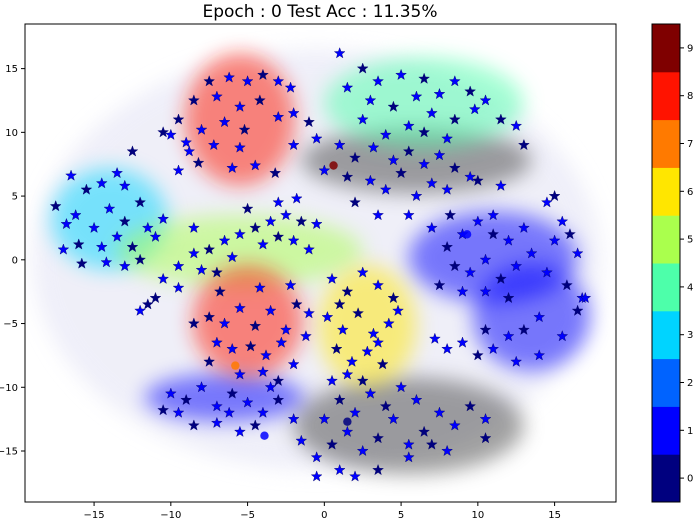  I want to click on colorbar-tick-label: 3, so click(690, 335).